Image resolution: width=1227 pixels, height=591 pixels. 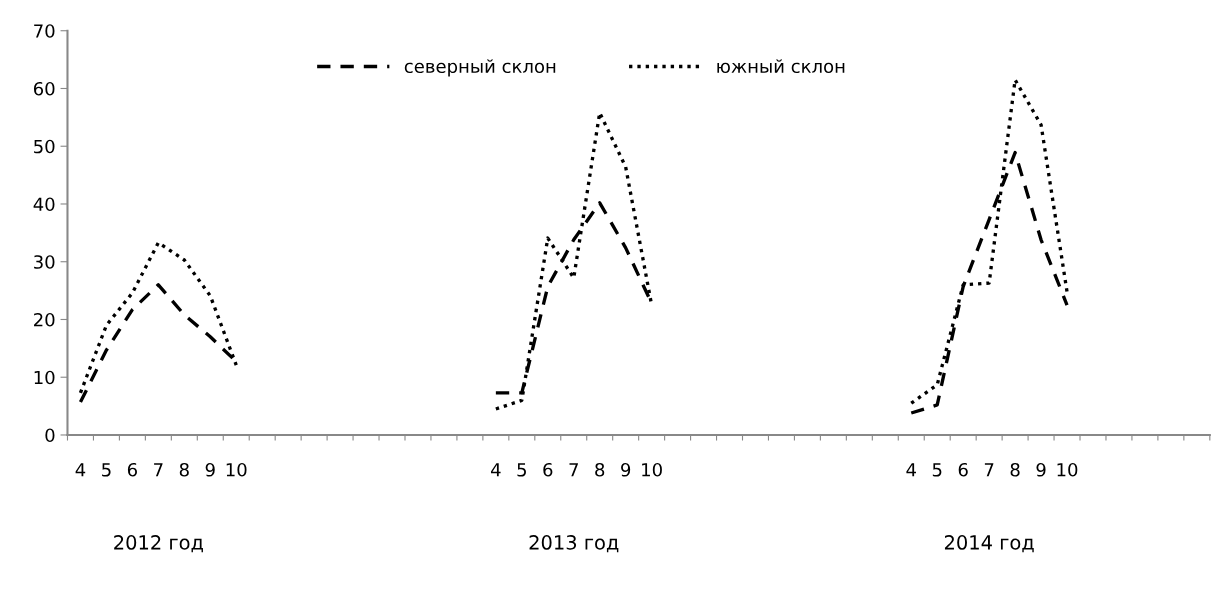 What do you see at coordinates (50, 435) in the screenshot?
I see `y-tick-label: 0` at bounding box center [50, 435].